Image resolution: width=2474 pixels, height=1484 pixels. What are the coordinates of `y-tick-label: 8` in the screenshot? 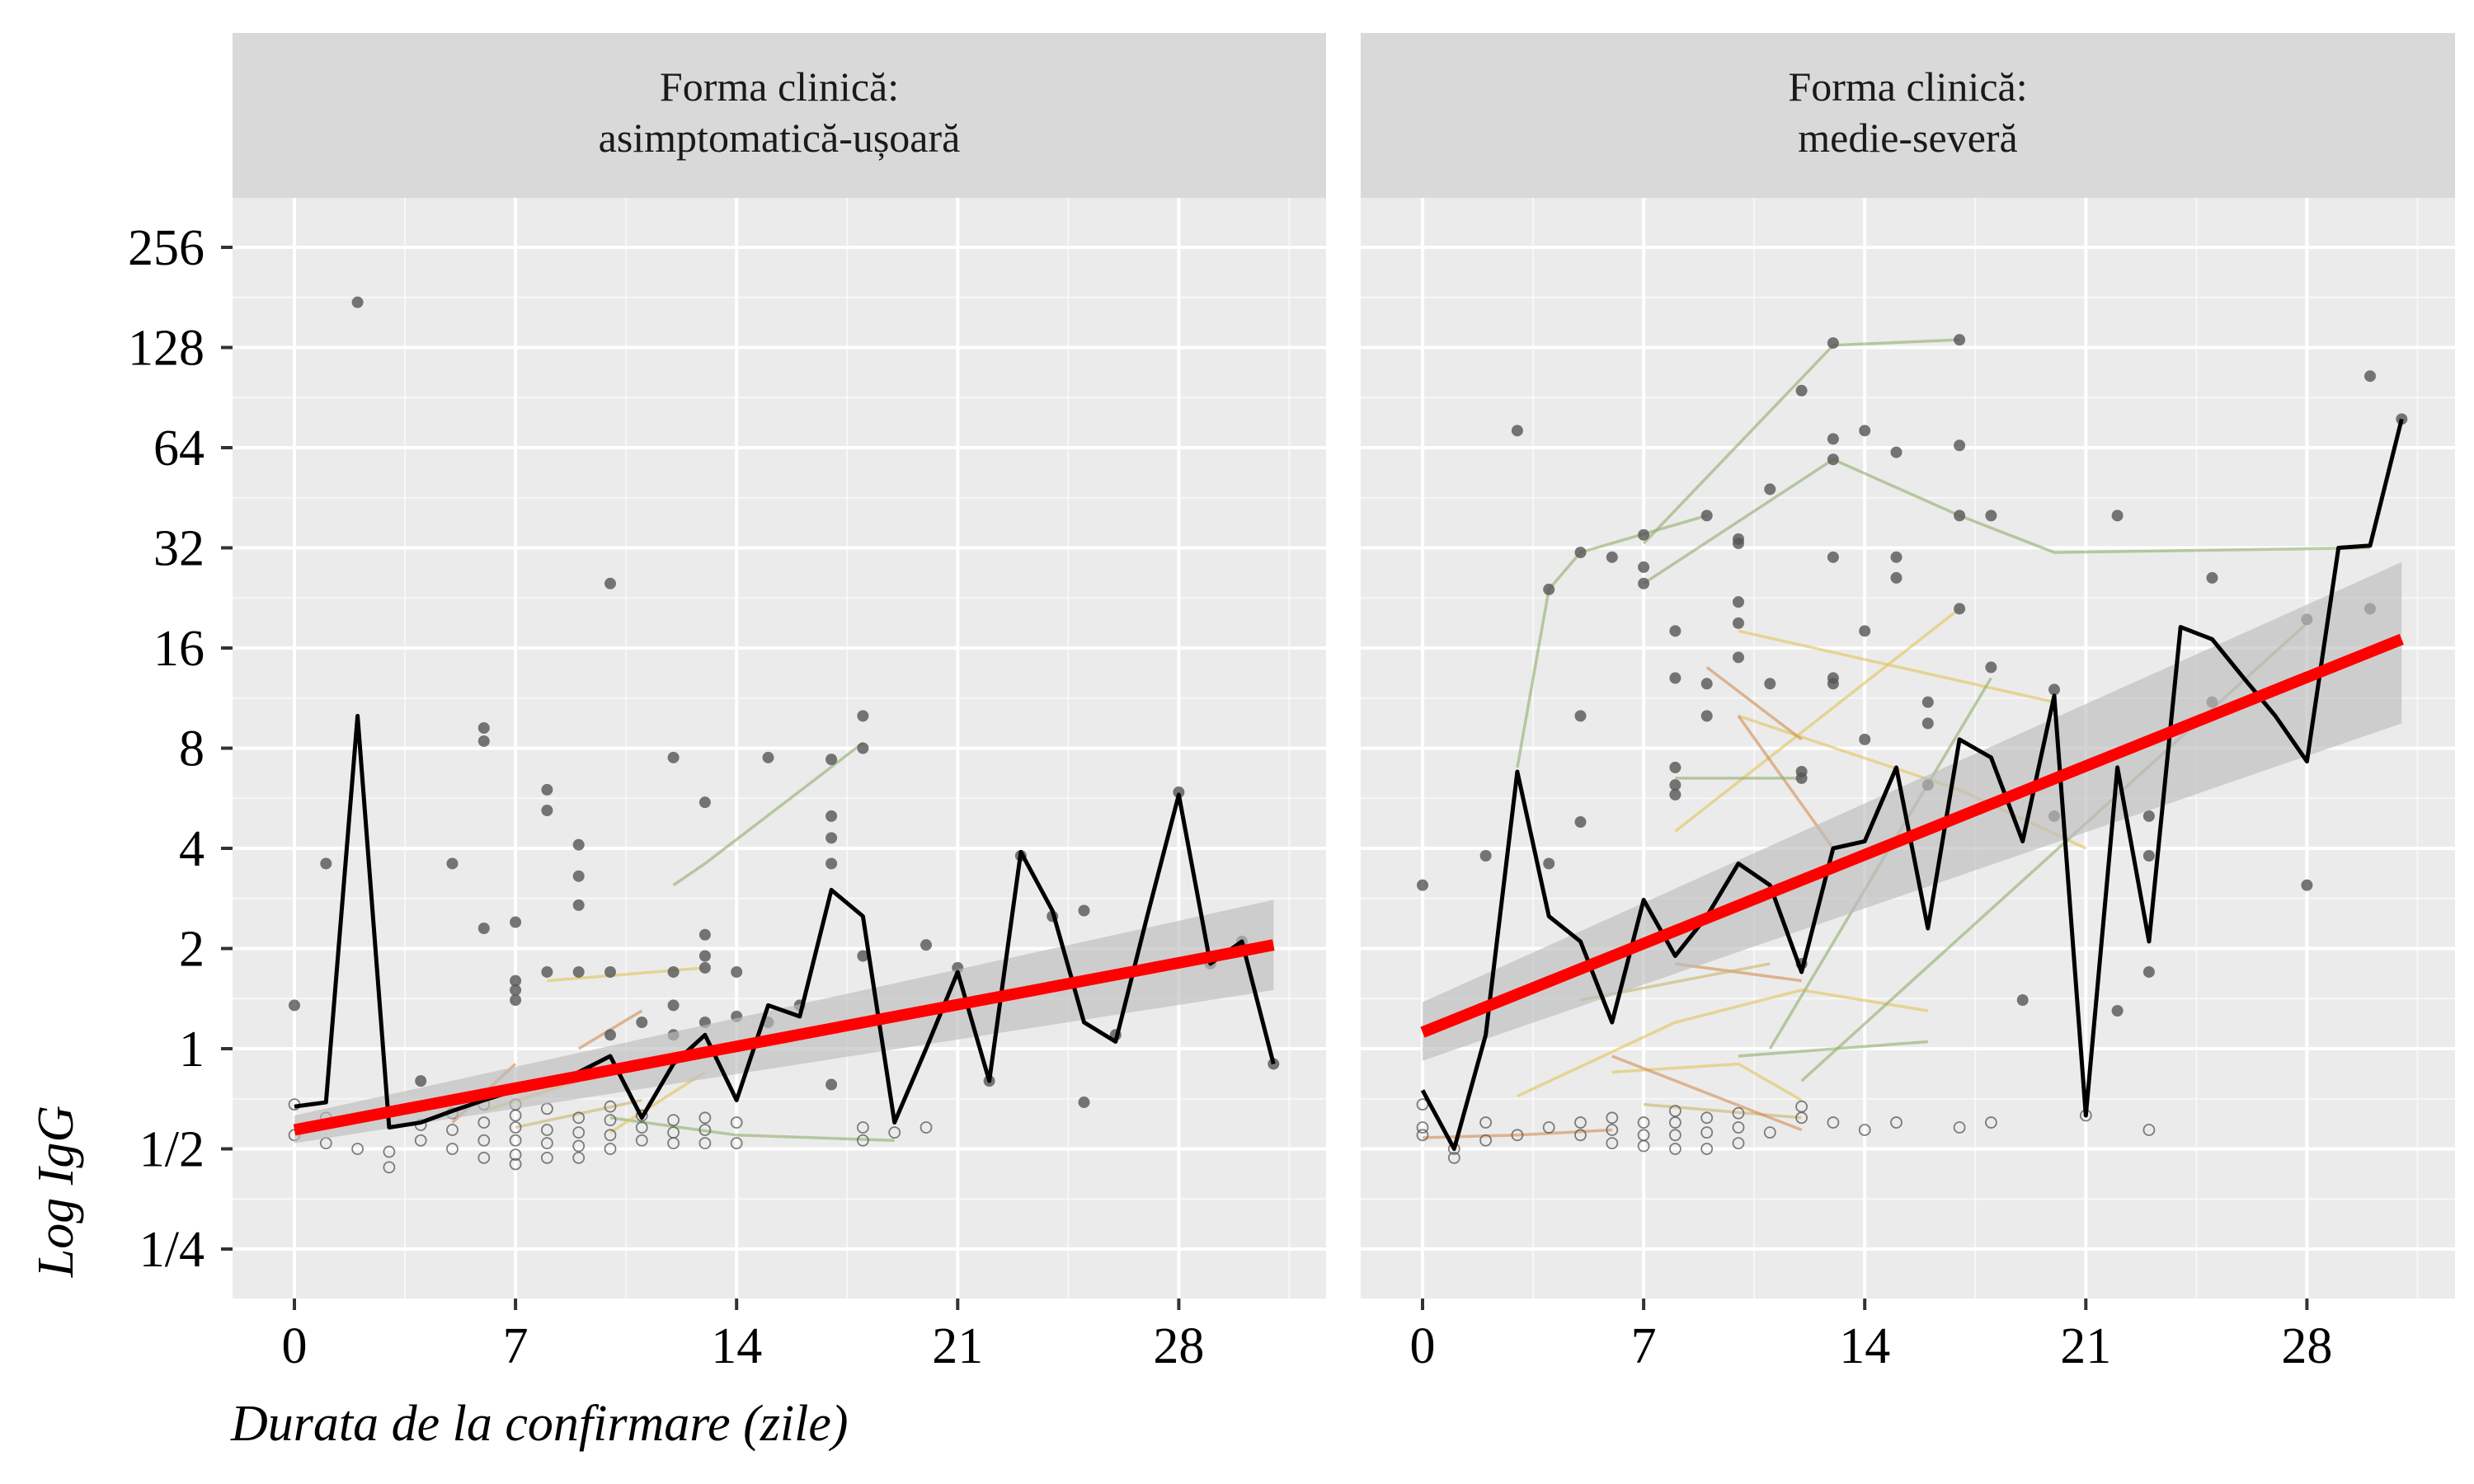 It's located at (192, 749).